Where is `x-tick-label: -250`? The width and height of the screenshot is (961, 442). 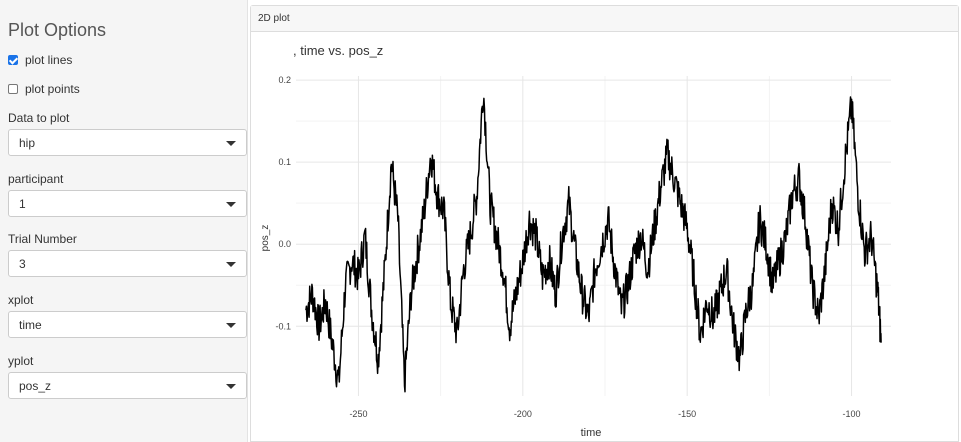 x-tick-label: -250 is located at coordinates (358, 414).